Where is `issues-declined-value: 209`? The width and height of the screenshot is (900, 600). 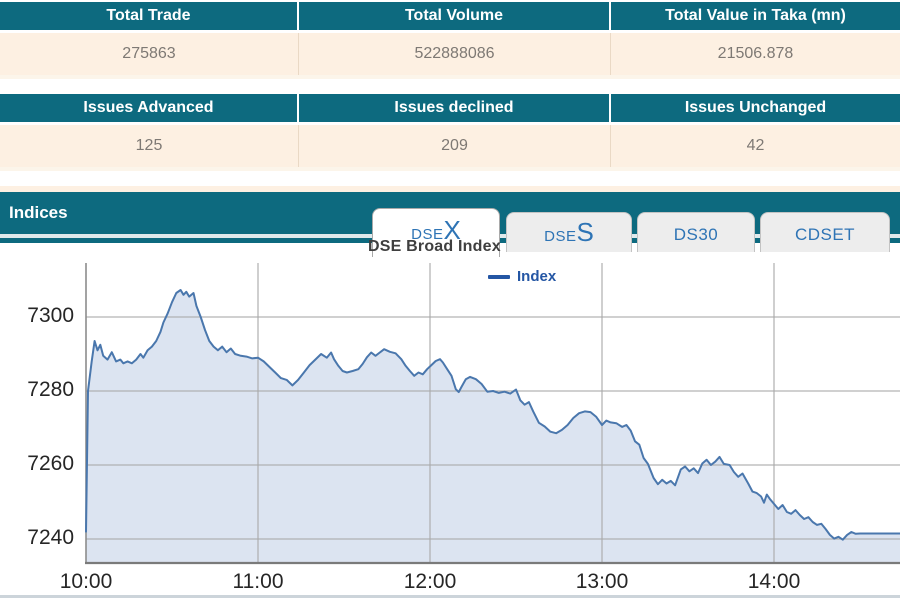
issues-declined-value: 209 is located at coordinates (455, 146).